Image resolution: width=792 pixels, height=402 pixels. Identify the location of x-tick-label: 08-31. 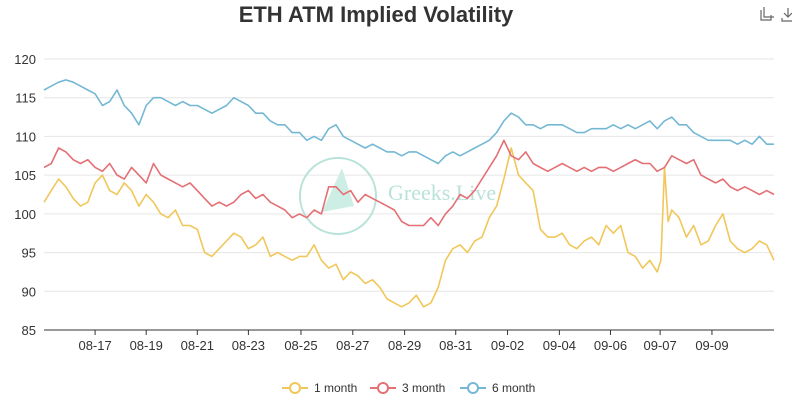
(455, 345).